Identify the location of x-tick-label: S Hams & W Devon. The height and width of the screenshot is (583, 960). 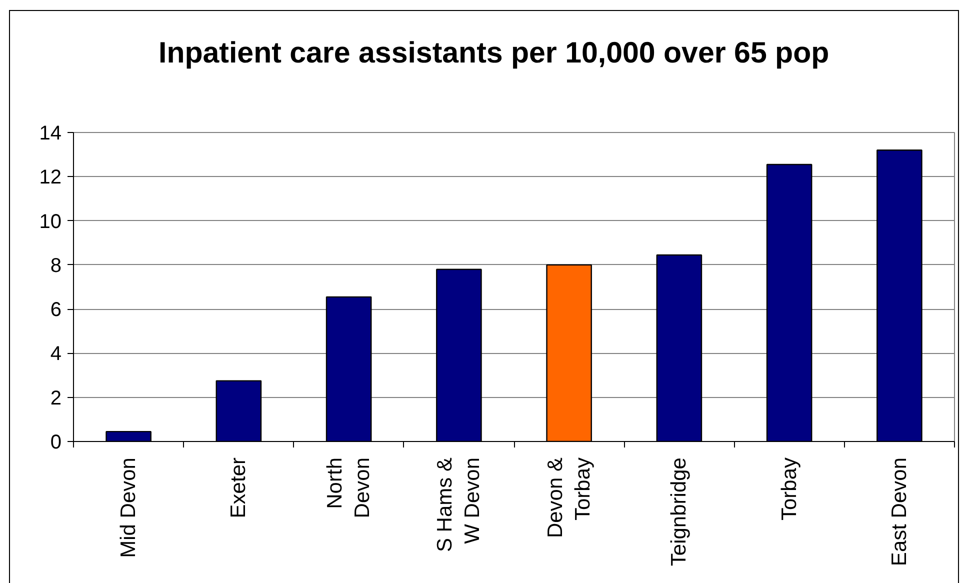
(459, 504).